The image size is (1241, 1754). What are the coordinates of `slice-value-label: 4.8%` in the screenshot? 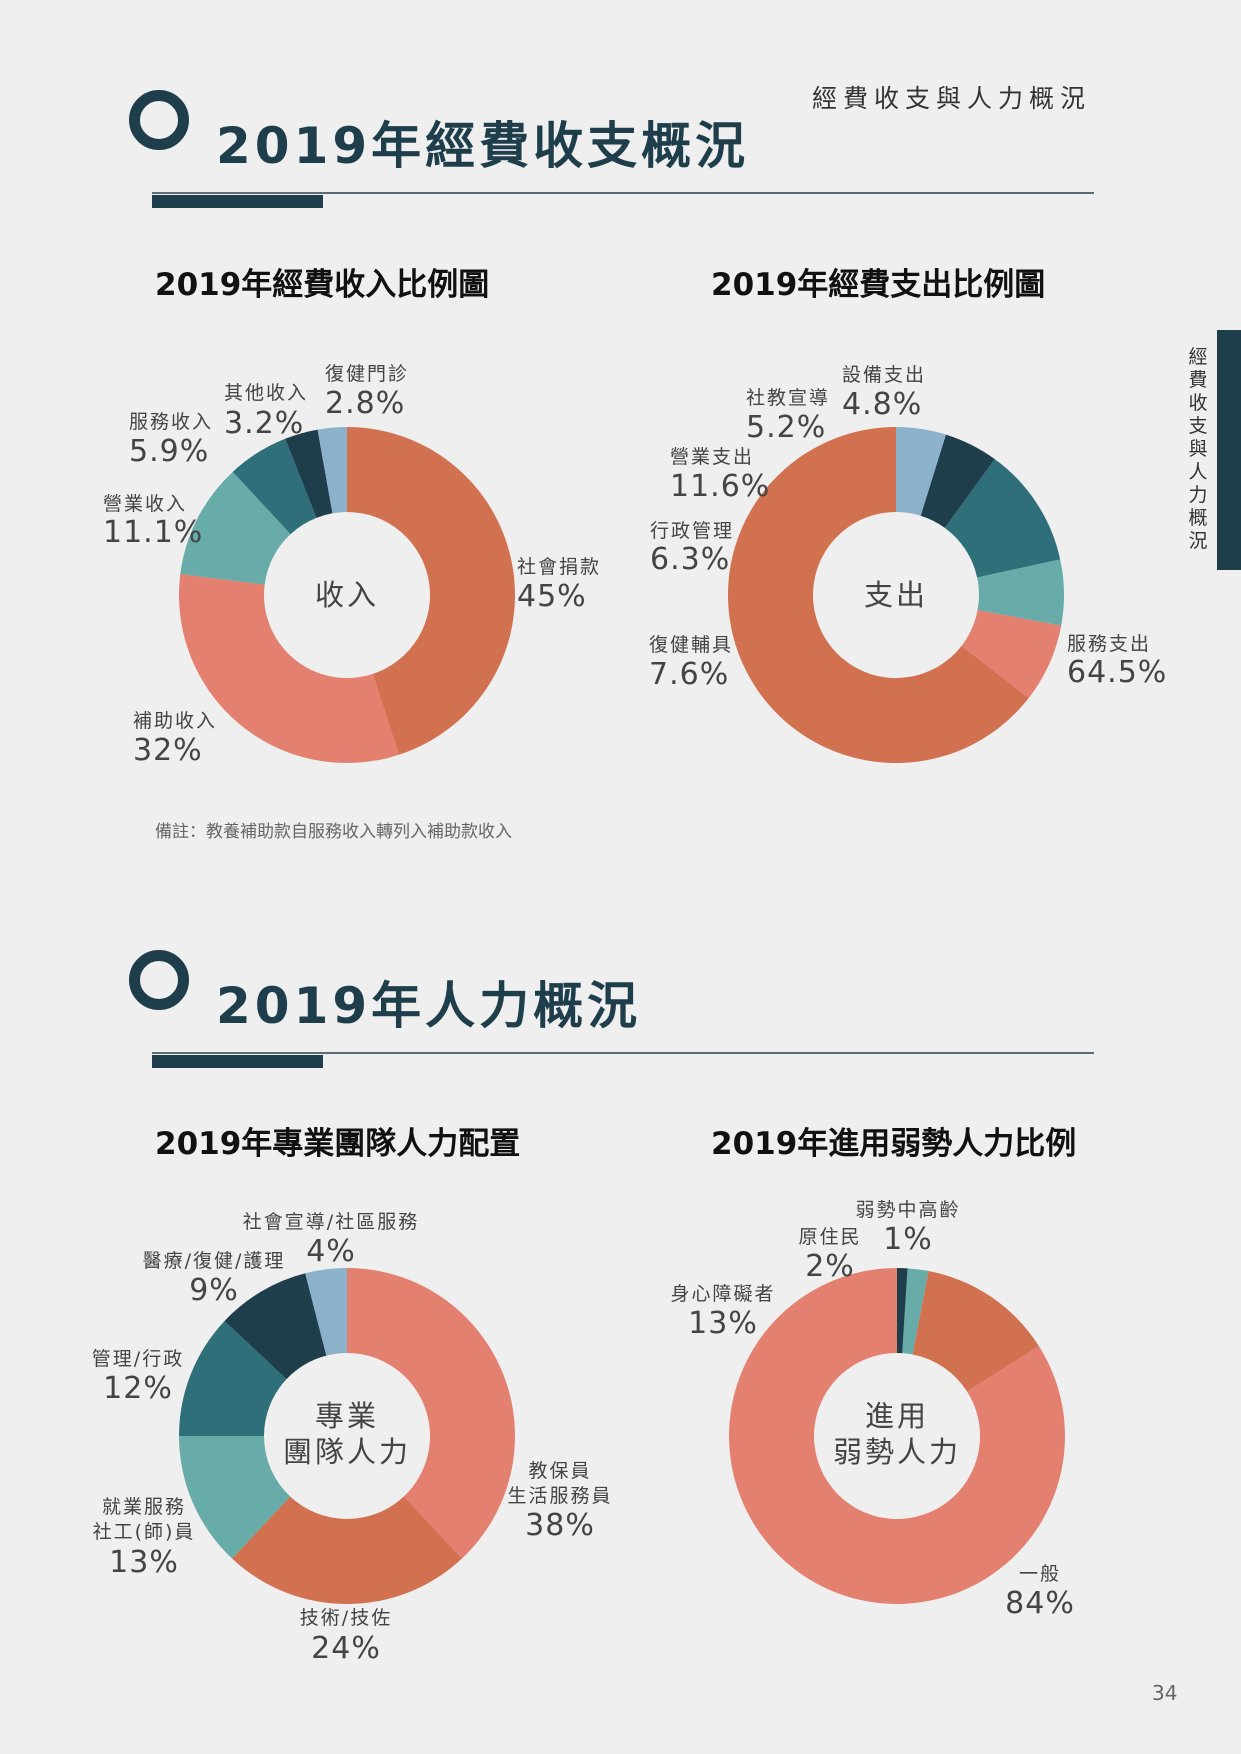 It's located at (882, 404).